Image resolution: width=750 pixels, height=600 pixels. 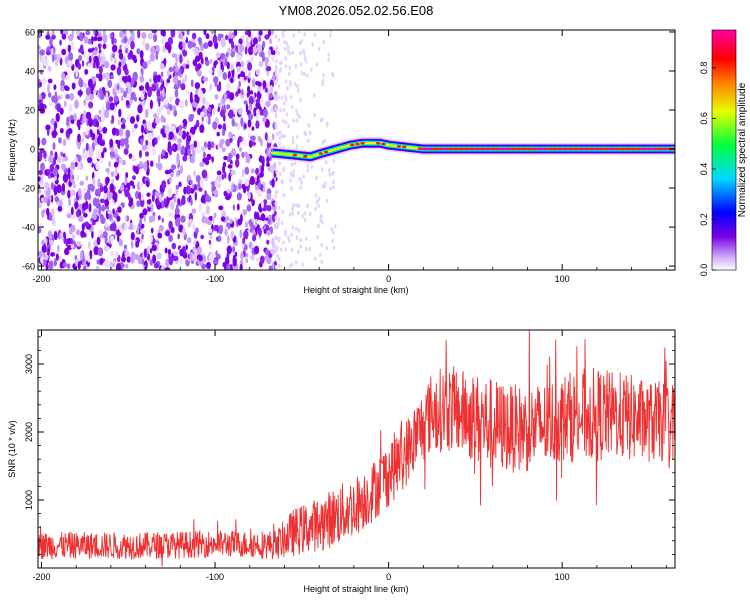 What do you see at coordinates (704, 169) in the screenshot?
I see `colorbar-tick-label: 0.4` at bounding box center [704, 169].